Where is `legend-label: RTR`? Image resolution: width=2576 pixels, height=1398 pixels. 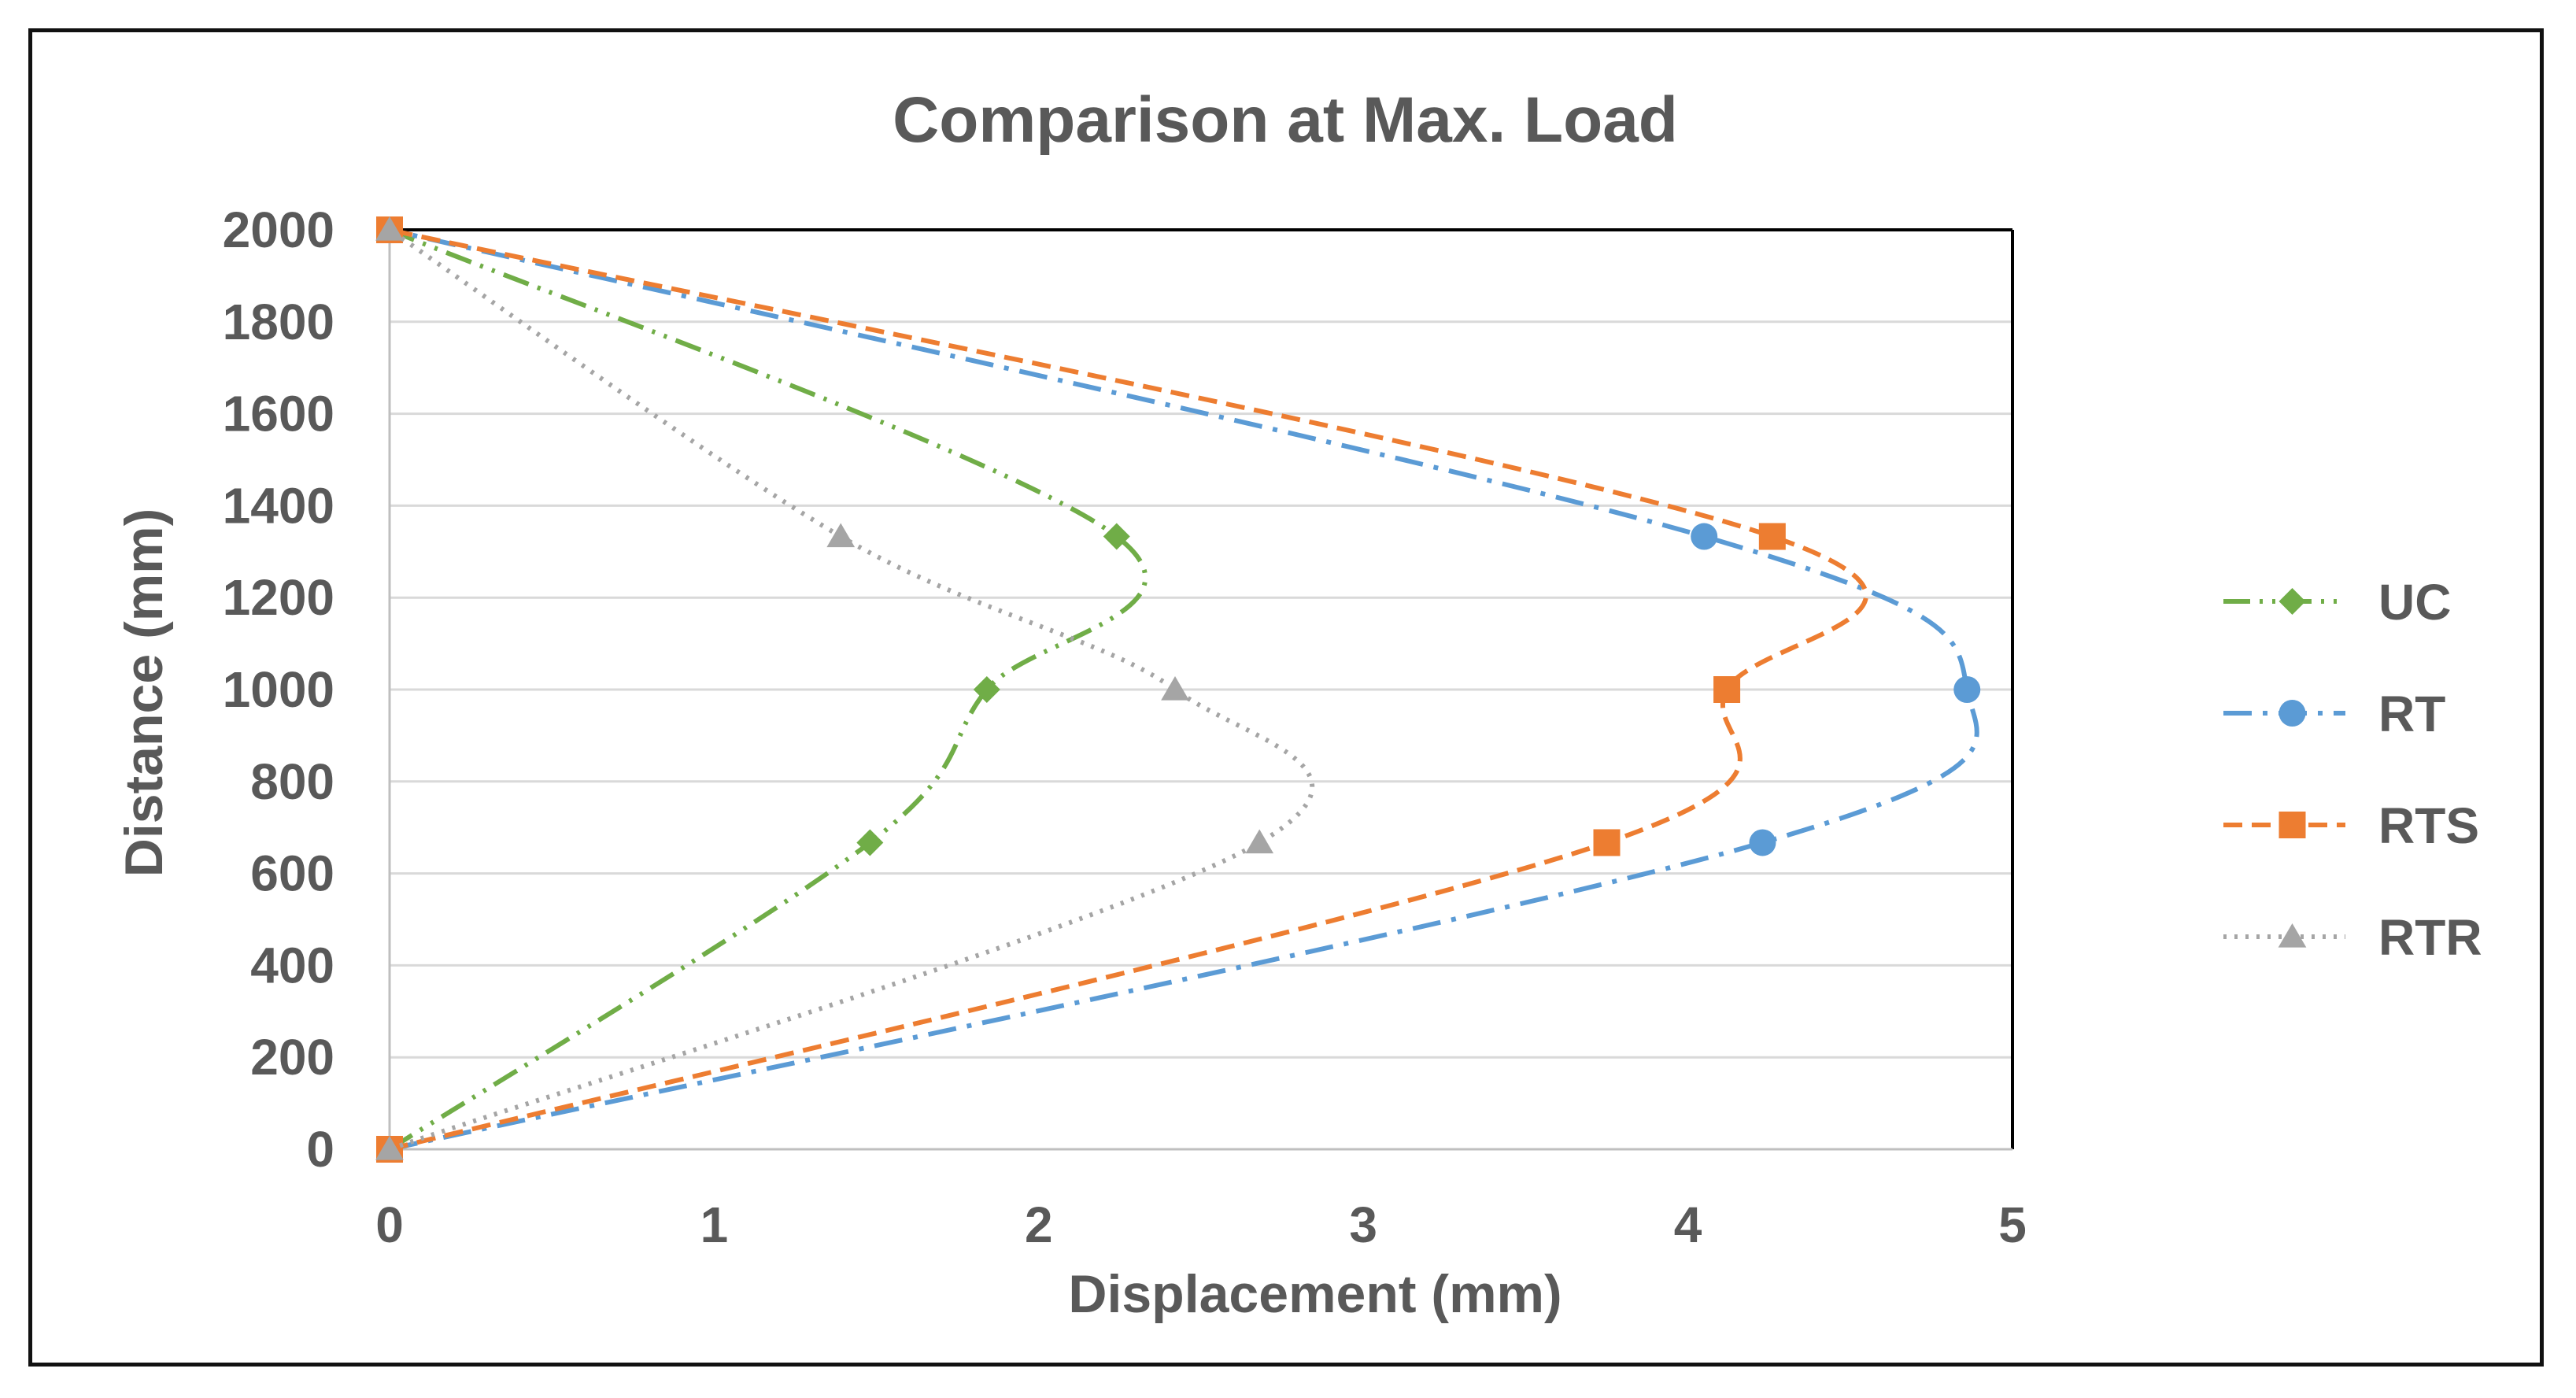
legend-label: RTR is located at coordinates (2430, 937).